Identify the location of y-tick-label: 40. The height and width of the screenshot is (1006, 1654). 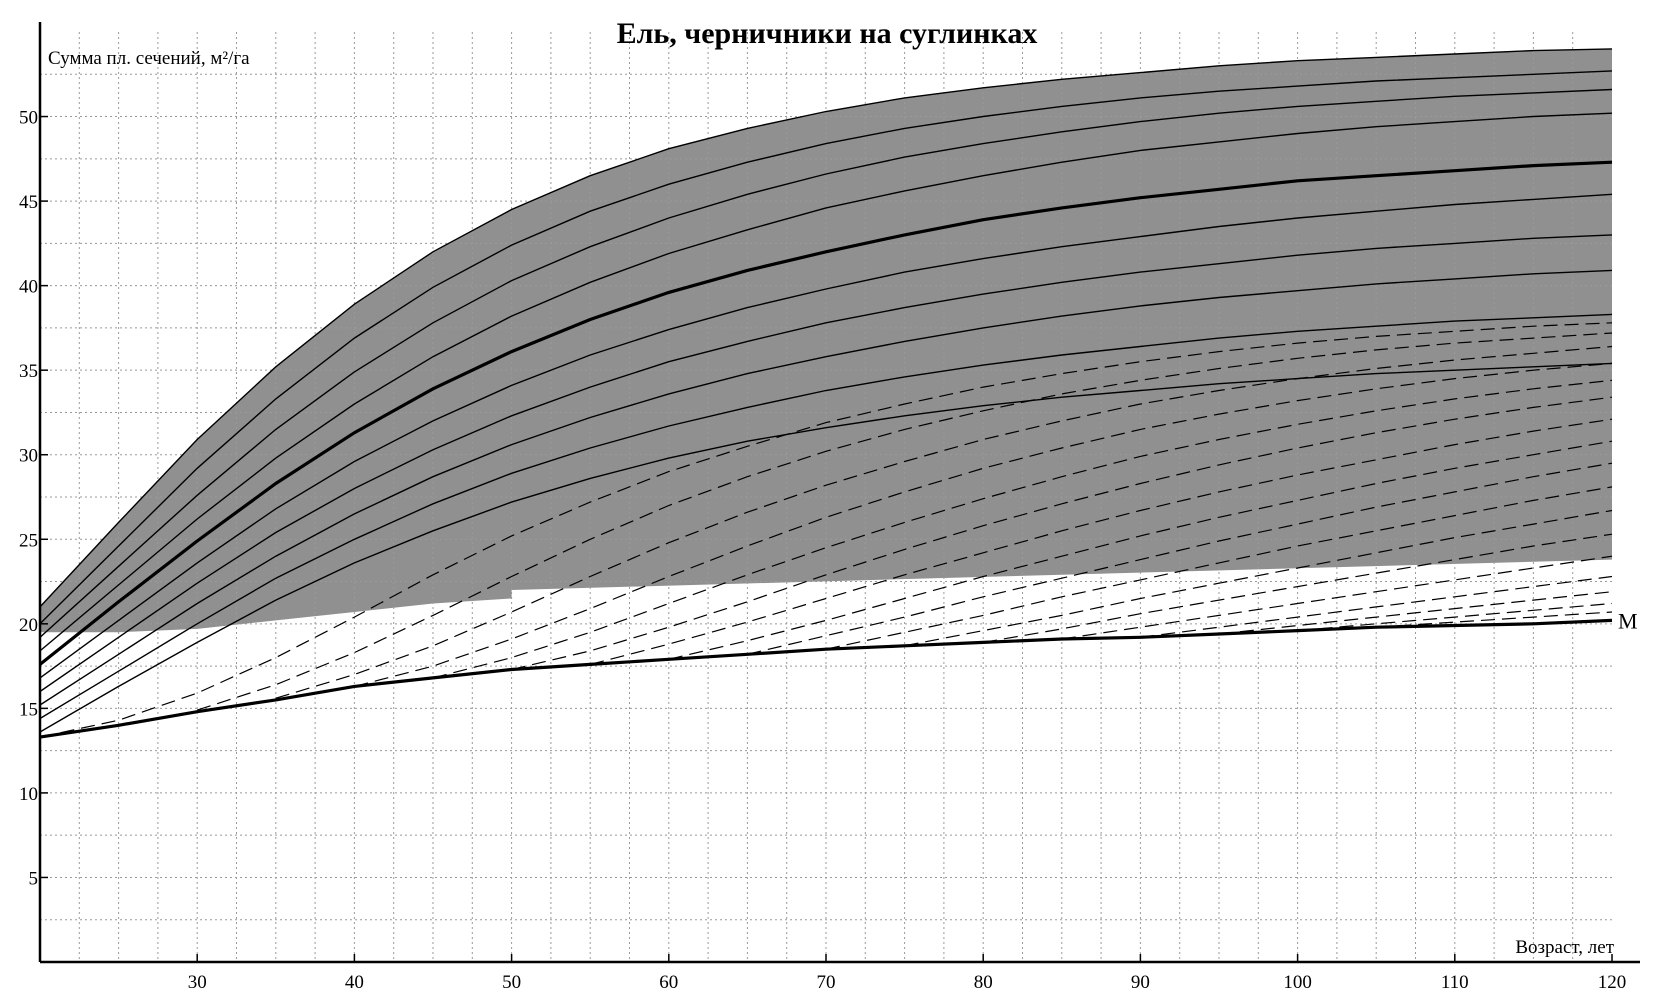
(28, 287).